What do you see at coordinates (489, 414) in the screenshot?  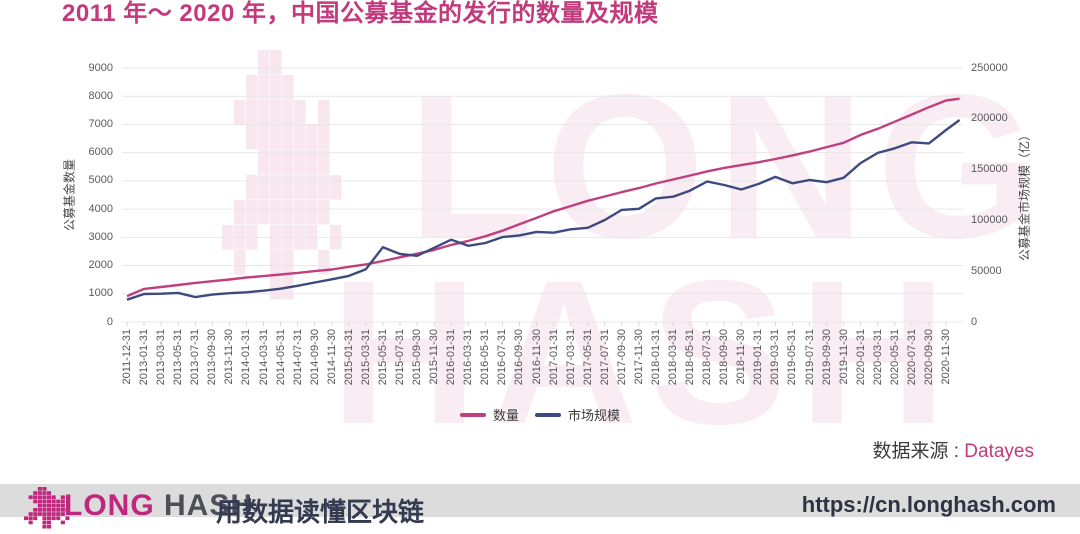 I see `legend-item-count: 数量` at bounding box center [489, 414].